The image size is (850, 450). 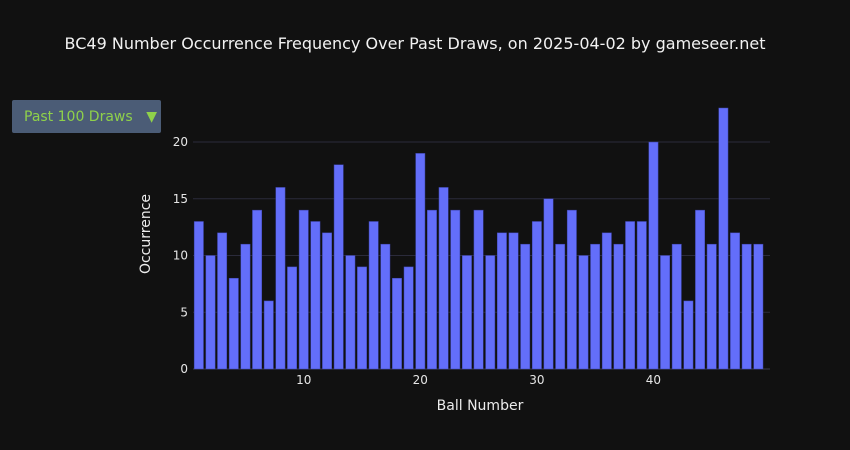 I want to click on x-tick-label: 20, so click(x=420, y=380).